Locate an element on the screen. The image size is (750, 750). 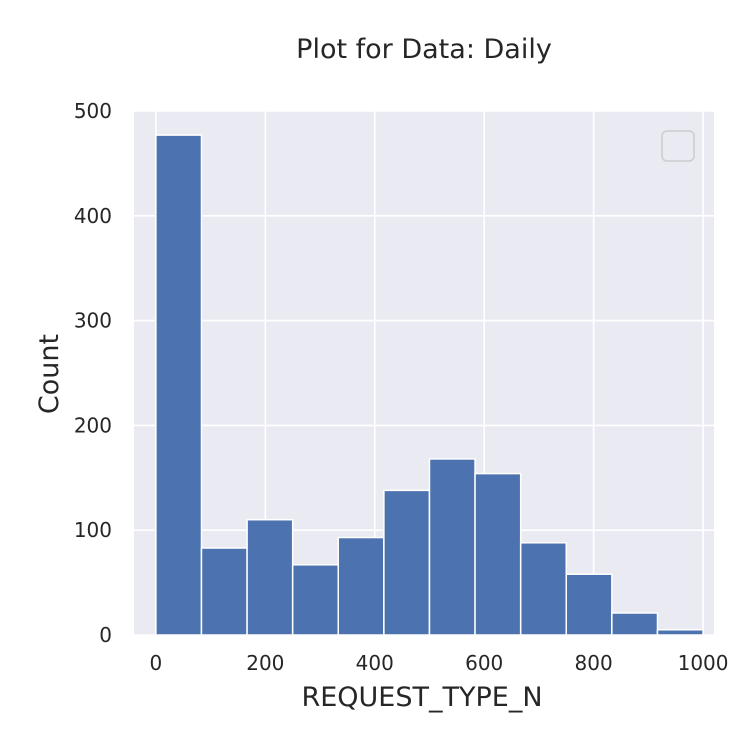
x-tick-label: 1000 is located at coordinates (703, 663).